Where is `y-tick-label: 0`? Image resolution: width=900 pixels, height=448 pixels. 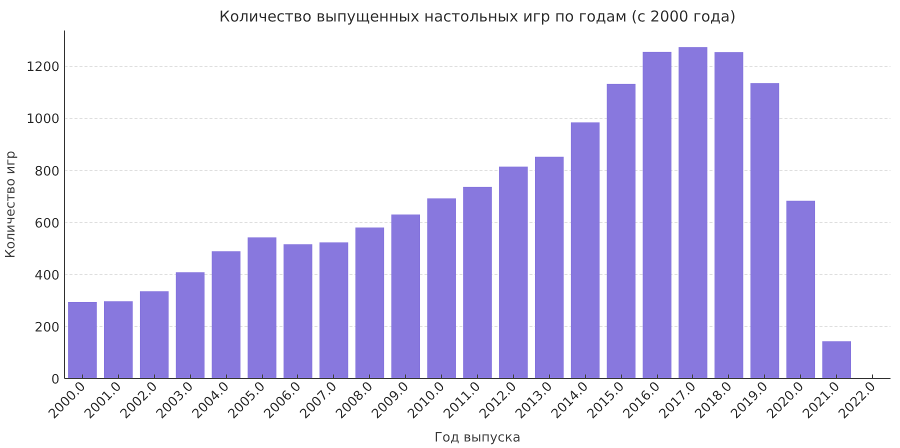
y-tick-label: 0 is located at coordinates (55, 380).